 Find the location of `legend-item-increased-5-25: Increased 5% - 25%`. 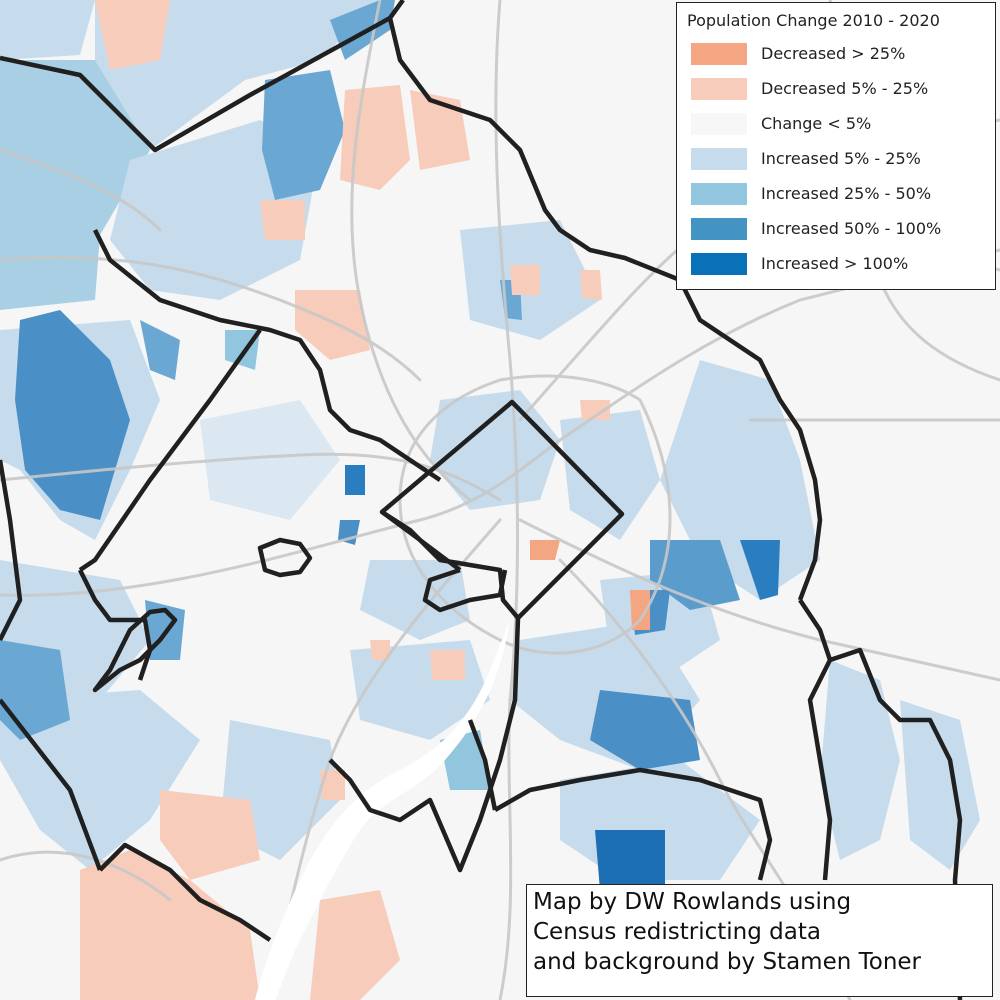

legend-item-increased-5-25: Increased 5% - 25% is located at coordinates (836, 158).